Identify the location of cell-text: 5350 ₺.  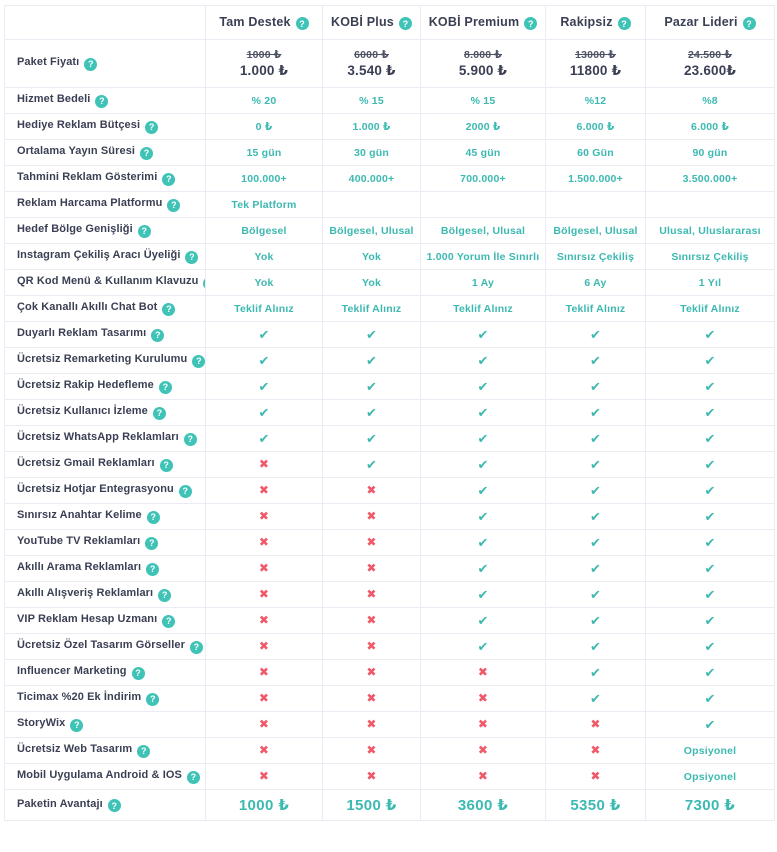
(595, 805).